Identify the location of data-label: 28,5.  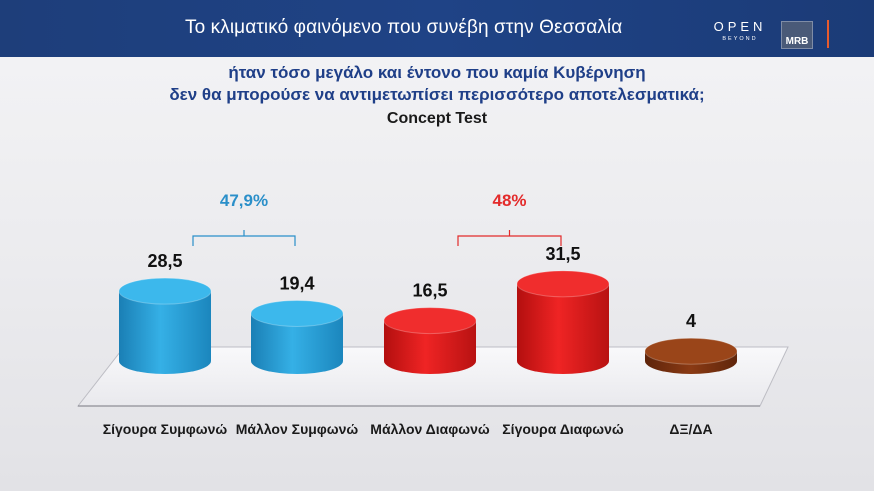
(164, 261).